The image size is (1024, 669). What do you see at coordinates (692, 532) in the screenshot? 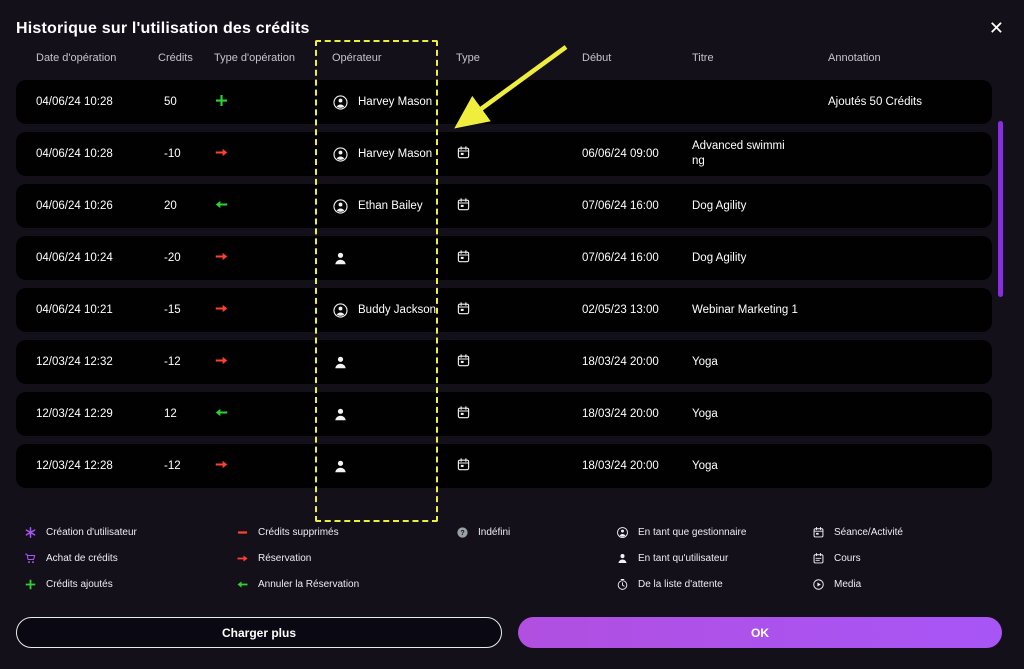
I see `legend-label: En tant que gestionnaire` at bounding box center [692, 532].